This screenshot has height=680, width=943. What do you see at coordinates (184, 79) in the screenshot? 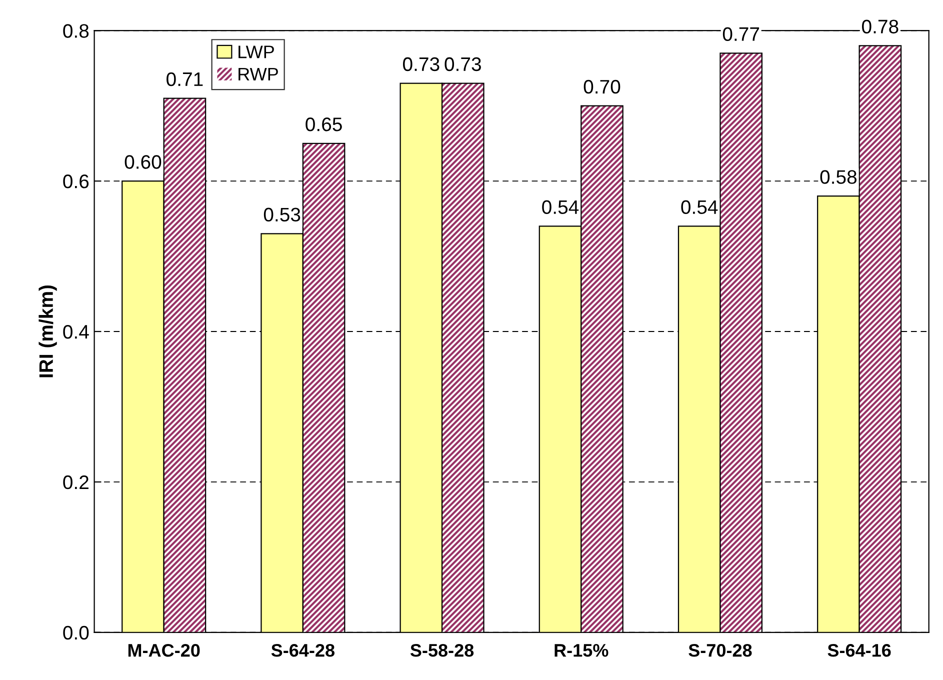
I see `data-label: 0.71` at bounding box center [184, 79].